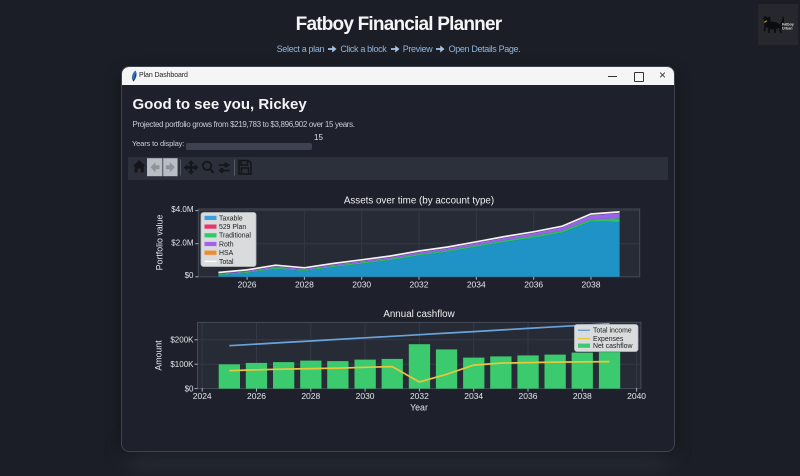 Image resolution: width=800 pixels, height=476 pixels. What do you see at coordinates (232, 227) in the screenshot?
I see `svg-text: 529 Plan` at bounding box center [232, 227].